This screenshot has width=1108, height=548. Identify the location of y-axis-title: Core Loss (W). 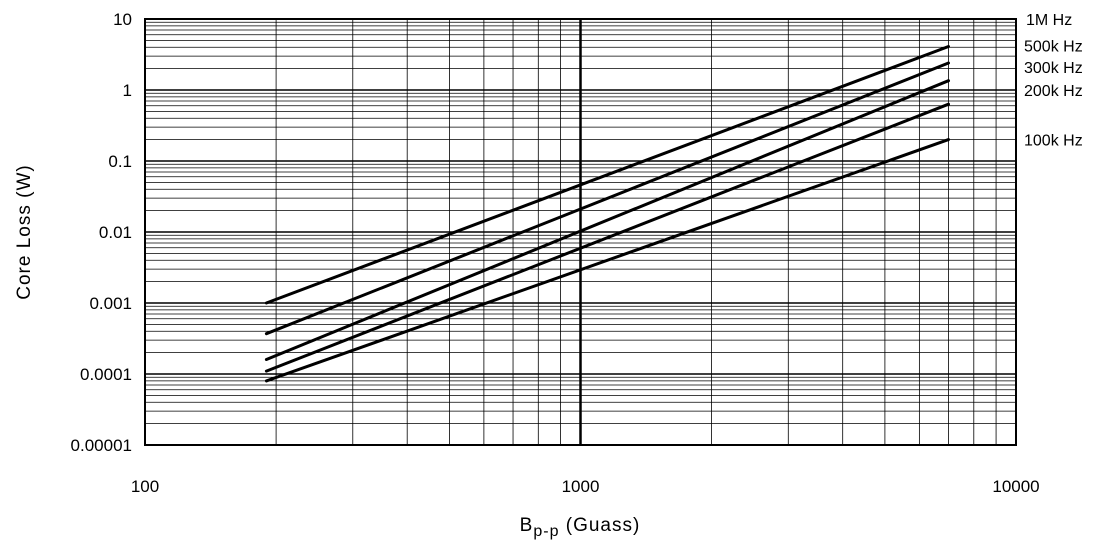
(24, 231).